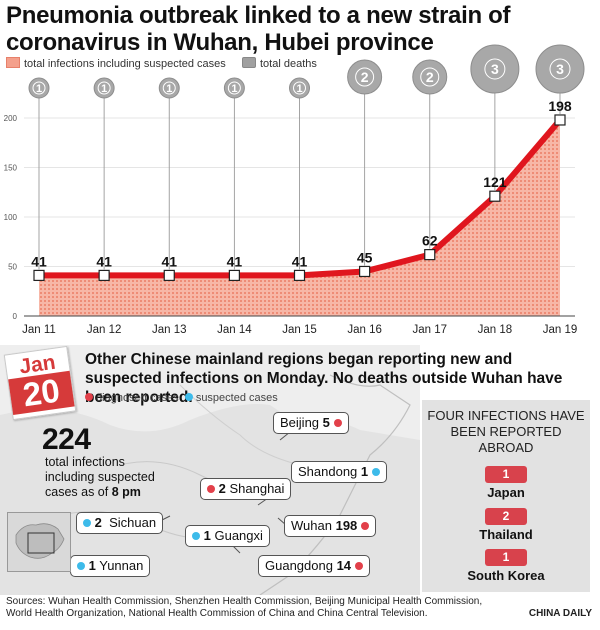  What do you see at coordinates (120, 523) in the screenshot?
I see `callout-sichuan: 2 Sichuan` at bounding box center [120, 523].